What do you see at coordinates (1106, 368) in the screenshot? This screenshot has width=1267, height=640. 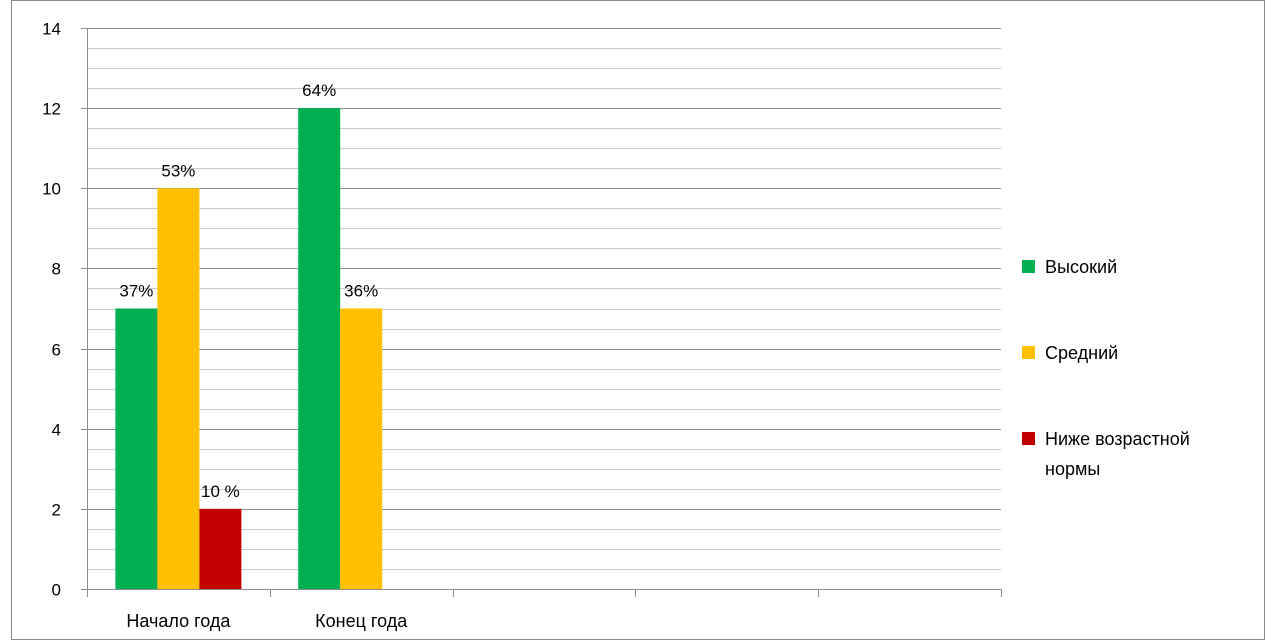 I see `legend: Высокий Средний Ниже возрастной нормы` at bounding box center [1106, 368].